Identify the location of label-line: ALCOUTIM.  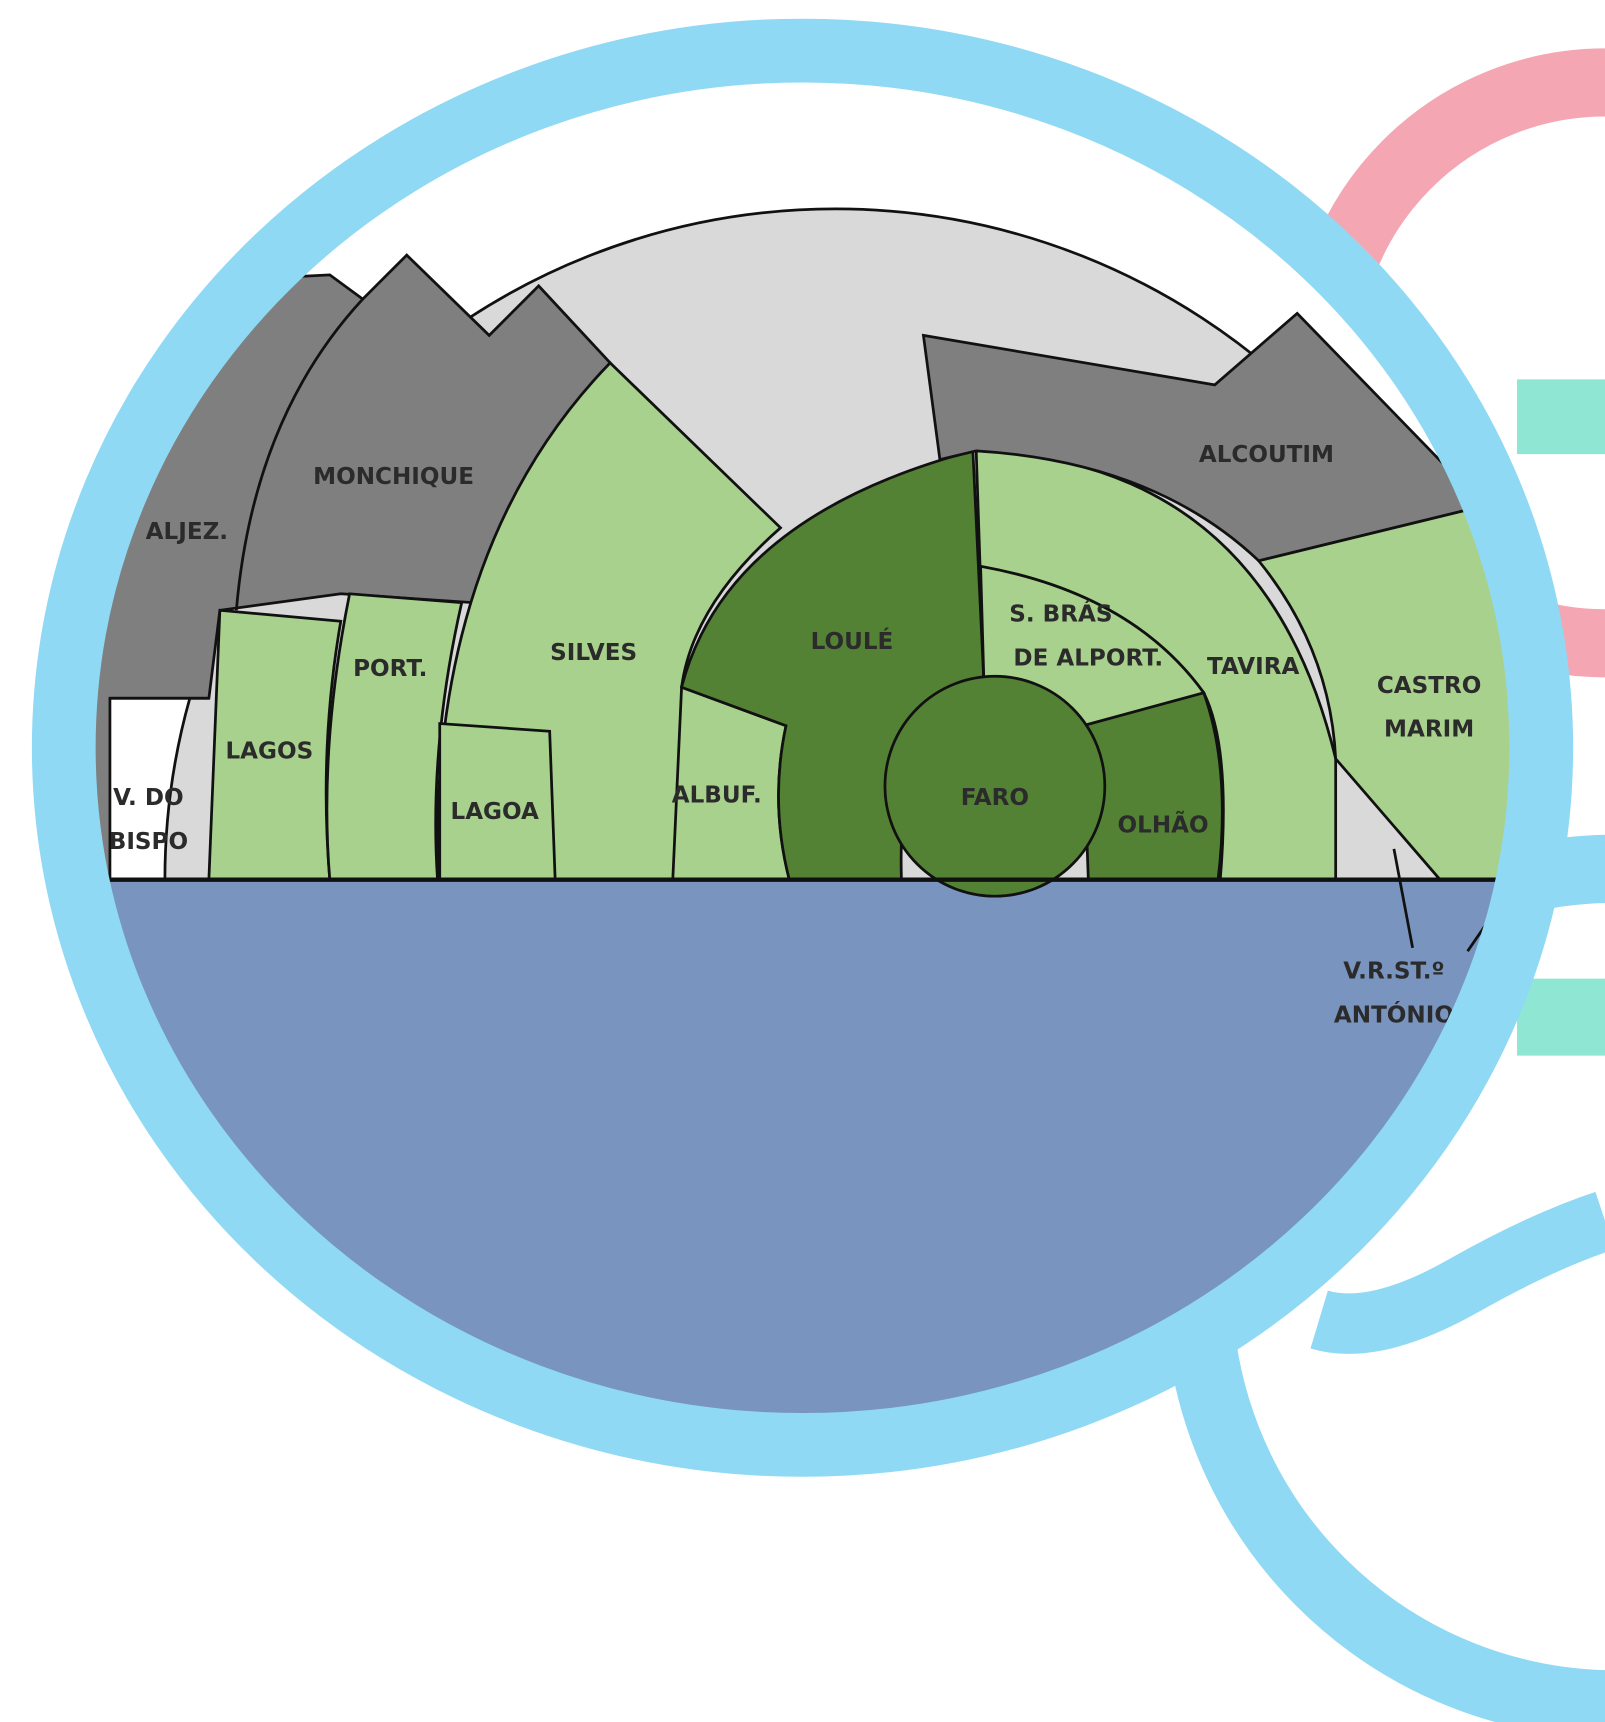
(1266, 455).